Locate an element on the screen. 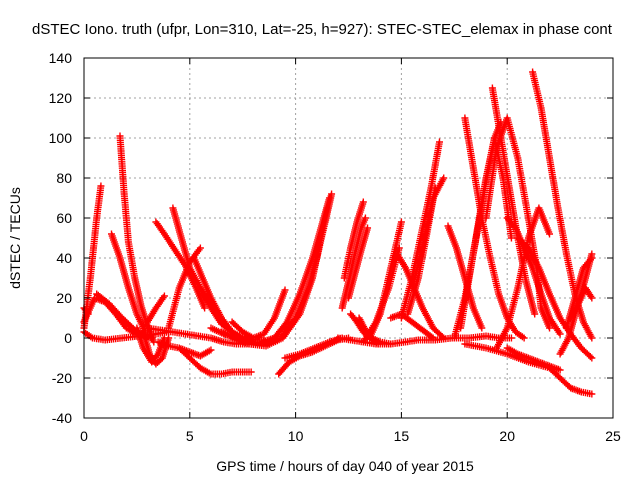 The width and height of the screenshot is (640, 480). x-axis-label: GPS time / hours of day 040 of year 2015 is located at coordinates (345, 466).